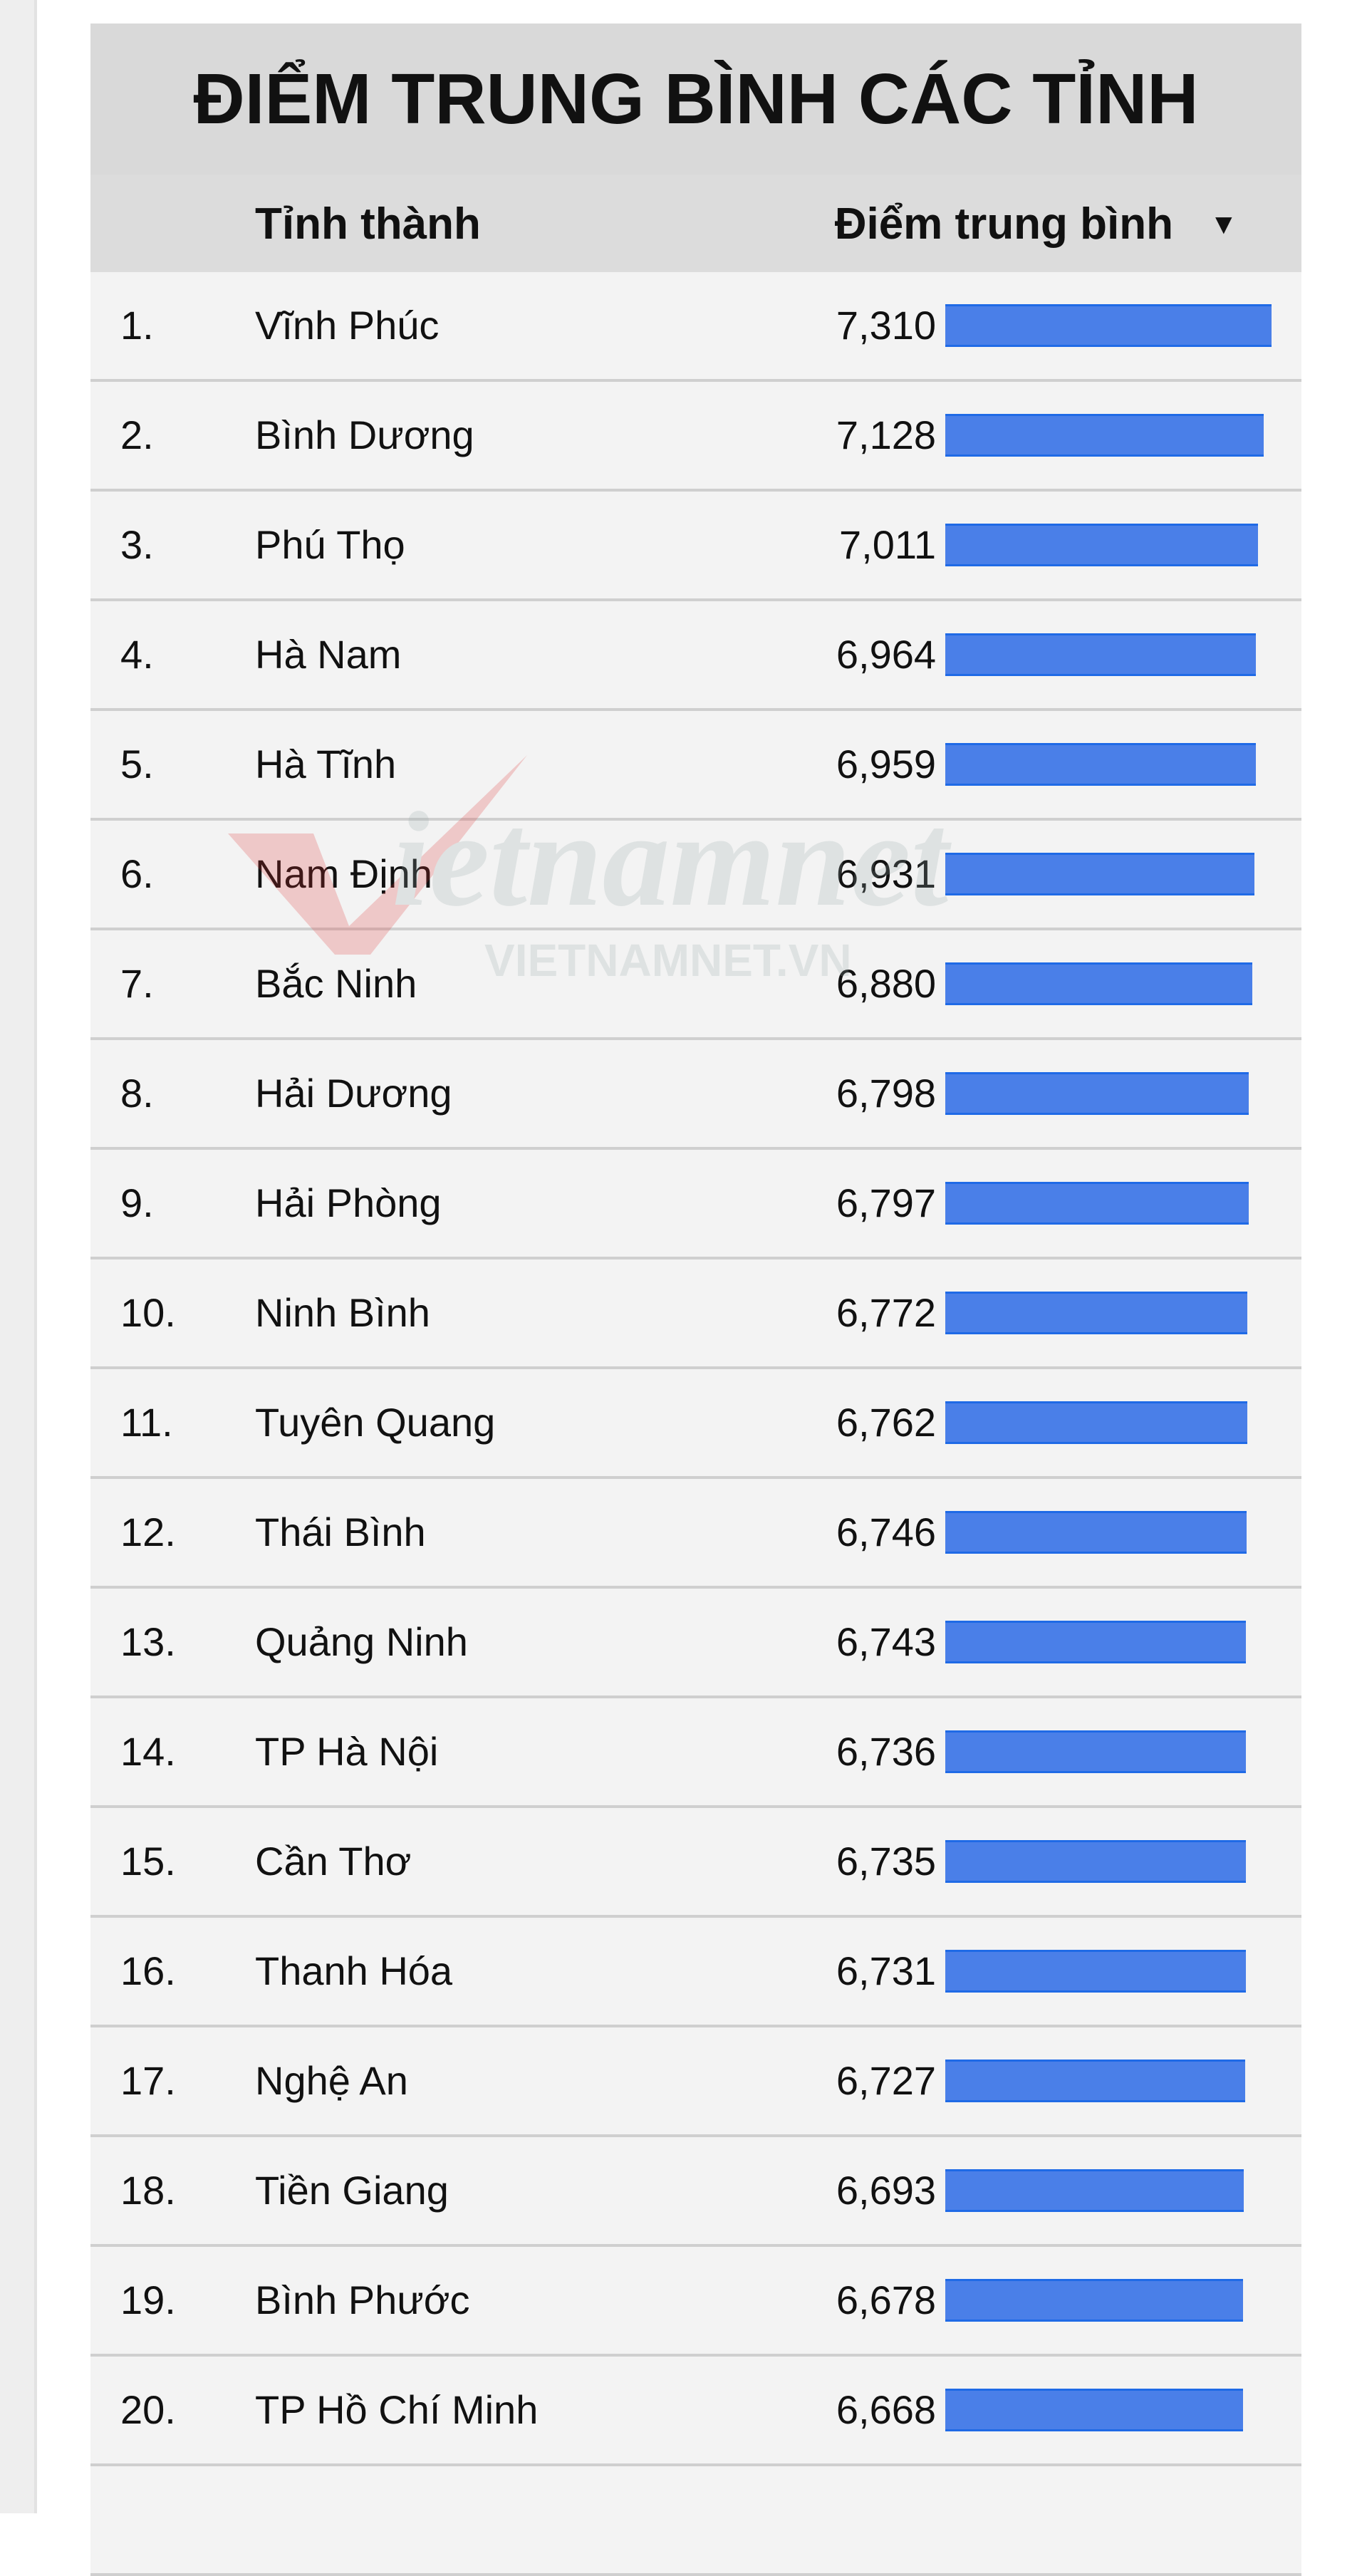  Describe the element at coordinates (361, 1641) in the screenshot. I see `row-province-name: Quảng Ninh` at that location.